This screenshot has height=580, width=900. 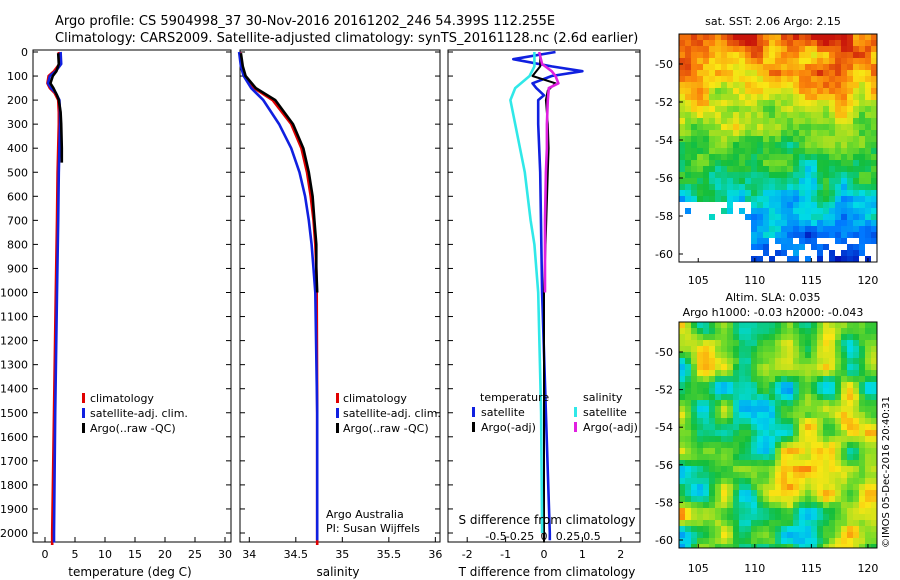 I want to click on map-lat-label: -52, so click(x=664, y=102).